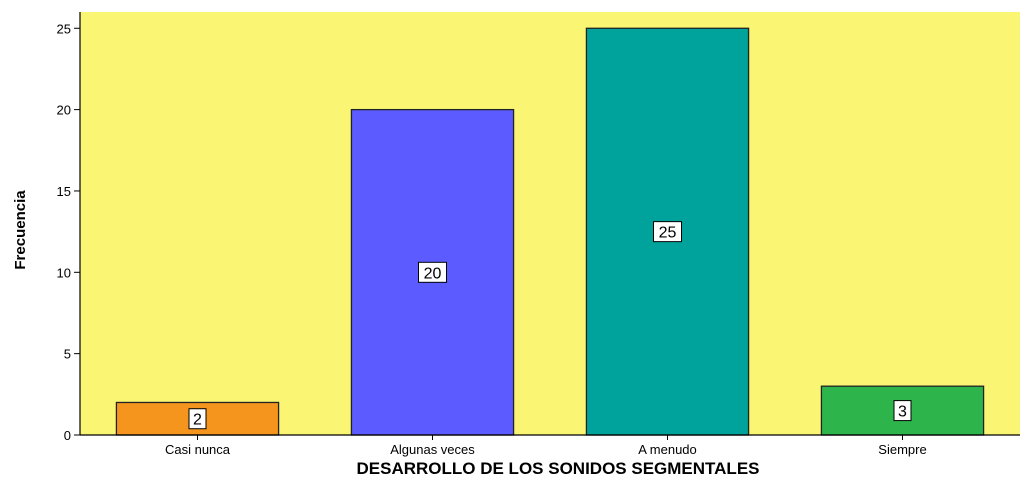 This screenshot has width=1027, height=486. I want to click on data-label: 2, so click(197, 420).